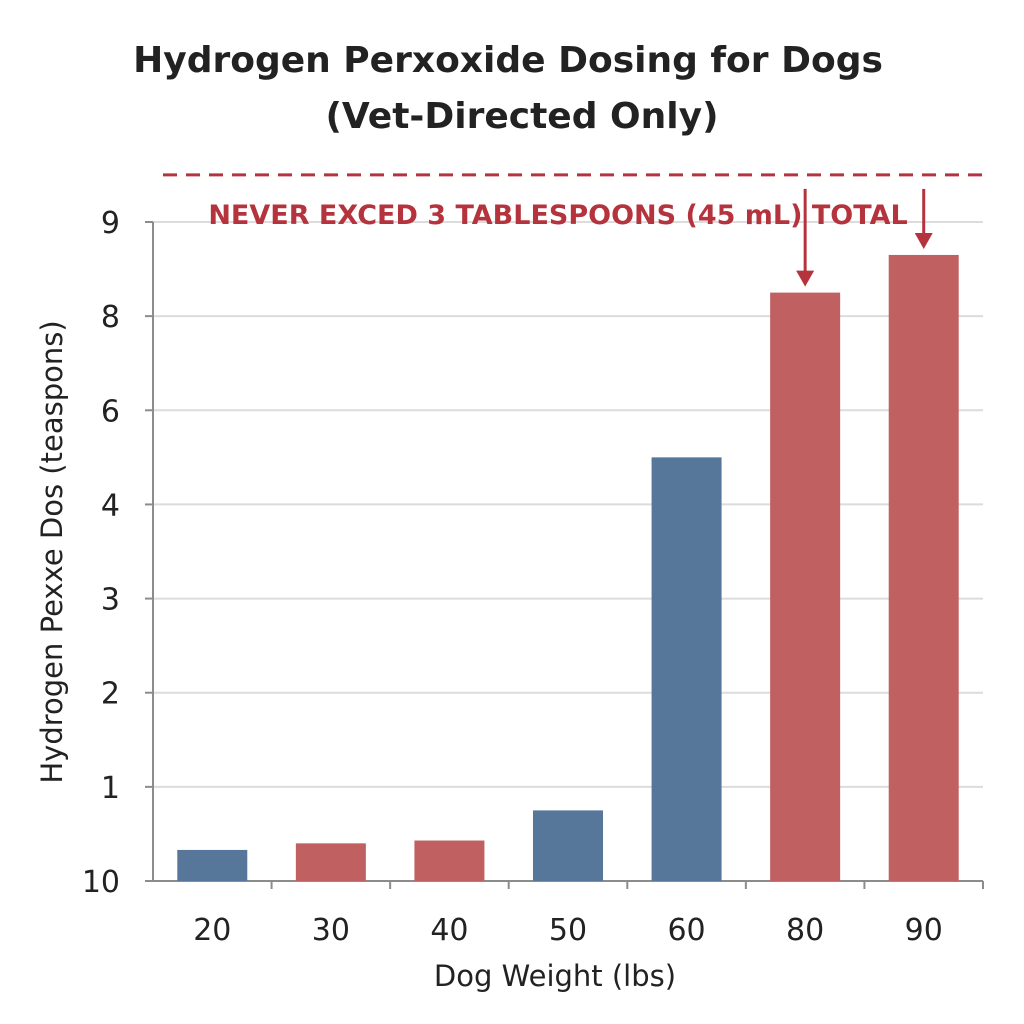 This screenshot has height=1024, width=1024. What do you see at coordinates (864, 237) in the screenshot?
I see `warning-arrows` at bounding box center [864, 237].